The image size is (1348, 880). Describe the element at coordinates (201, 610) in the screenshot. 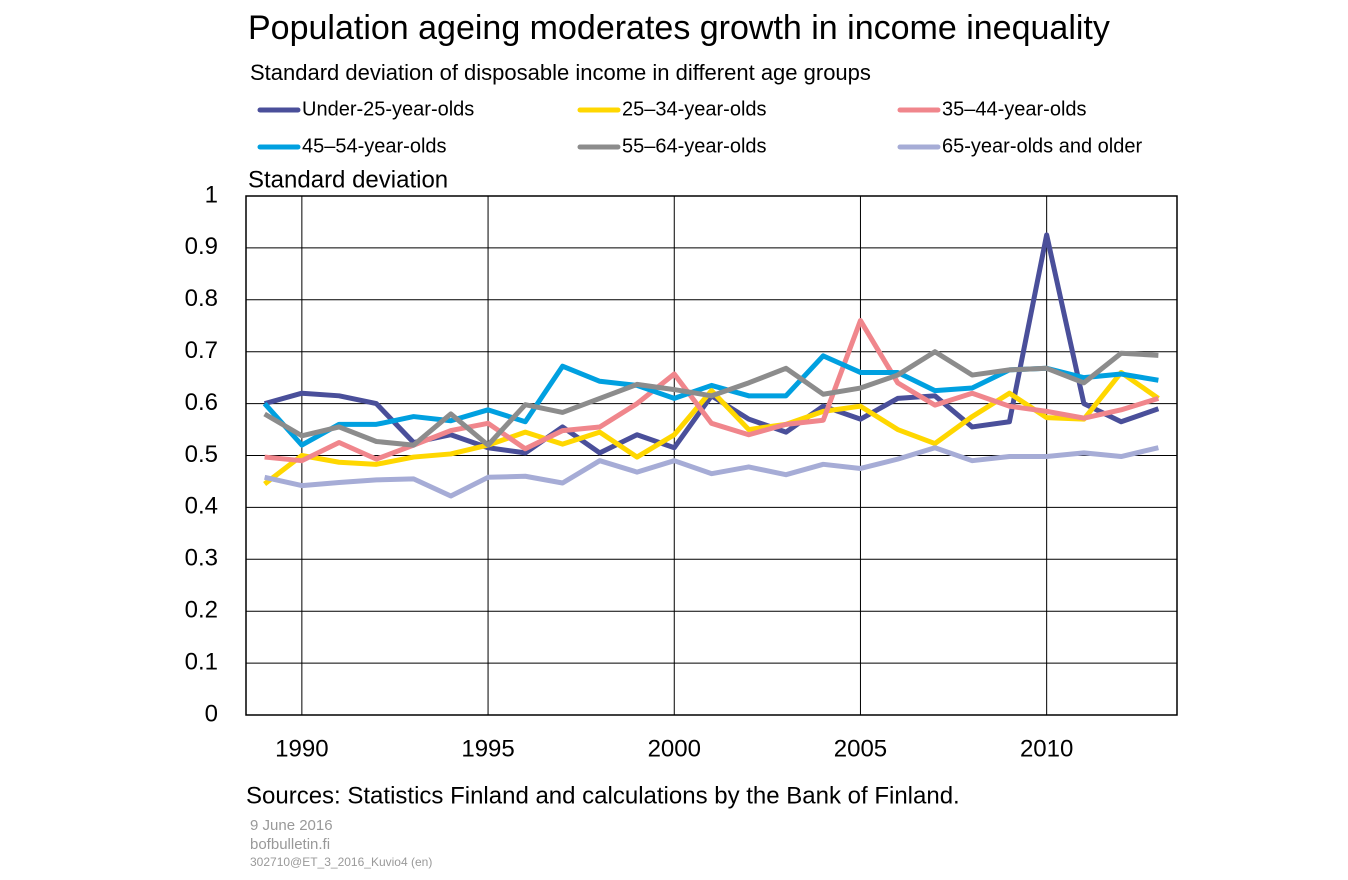

I see `y-tick-label: 0.2` at that location.